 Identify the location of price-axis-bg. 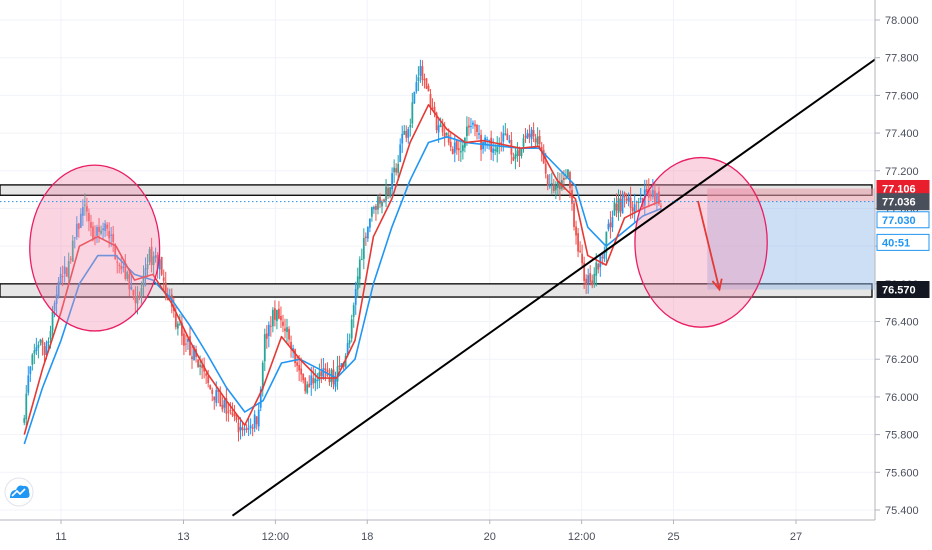
(903, 275).